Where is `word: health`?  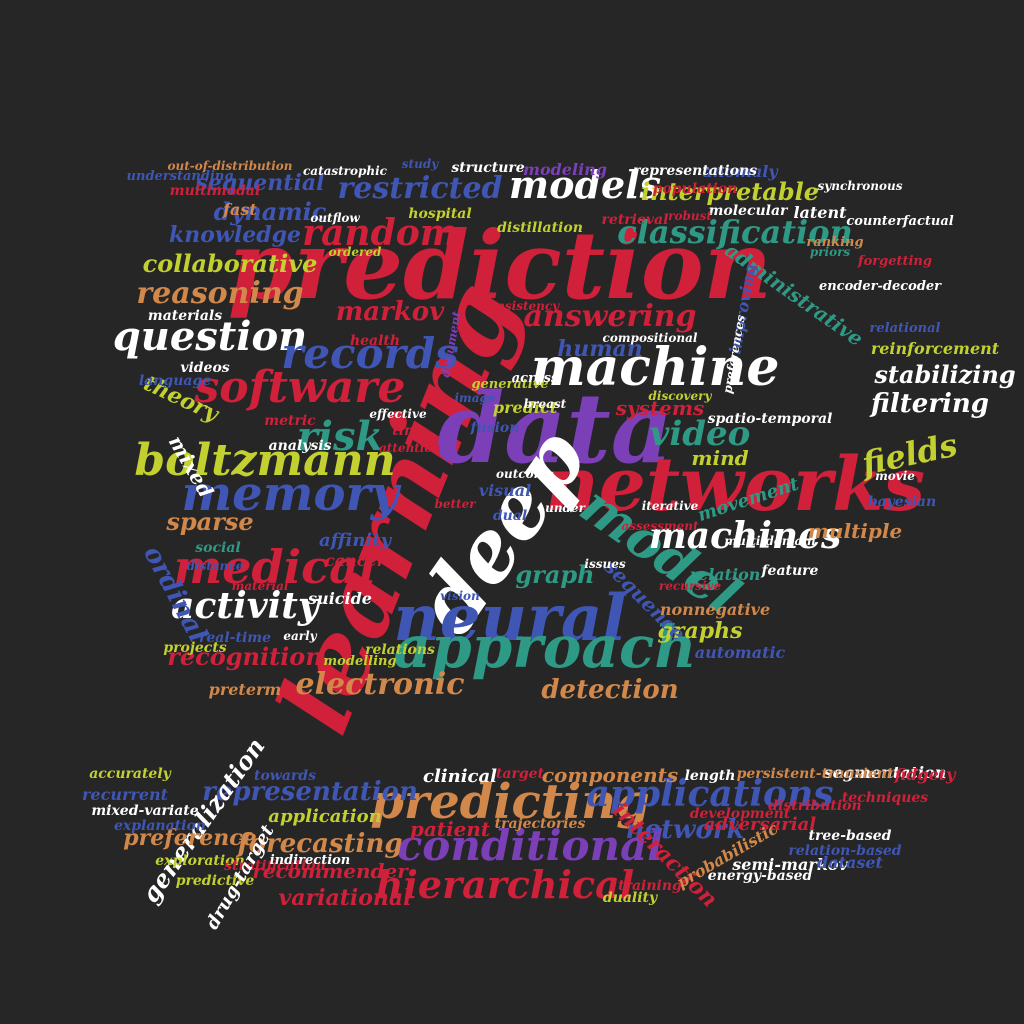 word: health is located at coordinates (375, 341).